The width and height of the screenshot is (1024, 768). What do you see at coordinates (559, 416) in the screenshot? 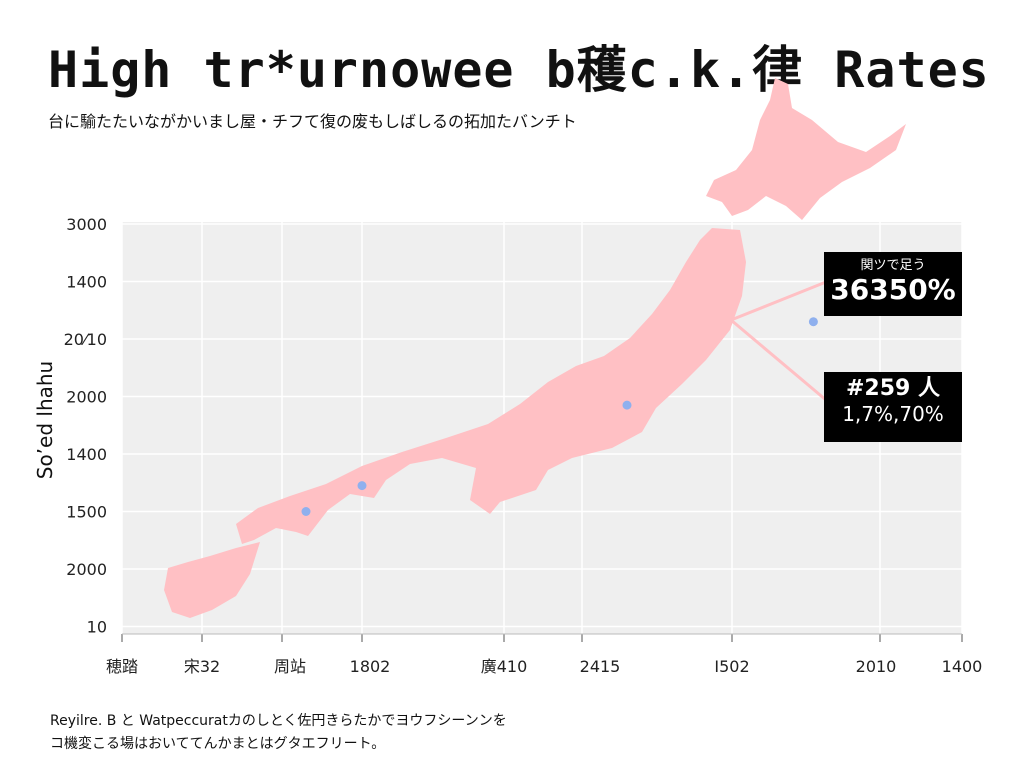
I see `data-points` at bounding box center [559, 416].